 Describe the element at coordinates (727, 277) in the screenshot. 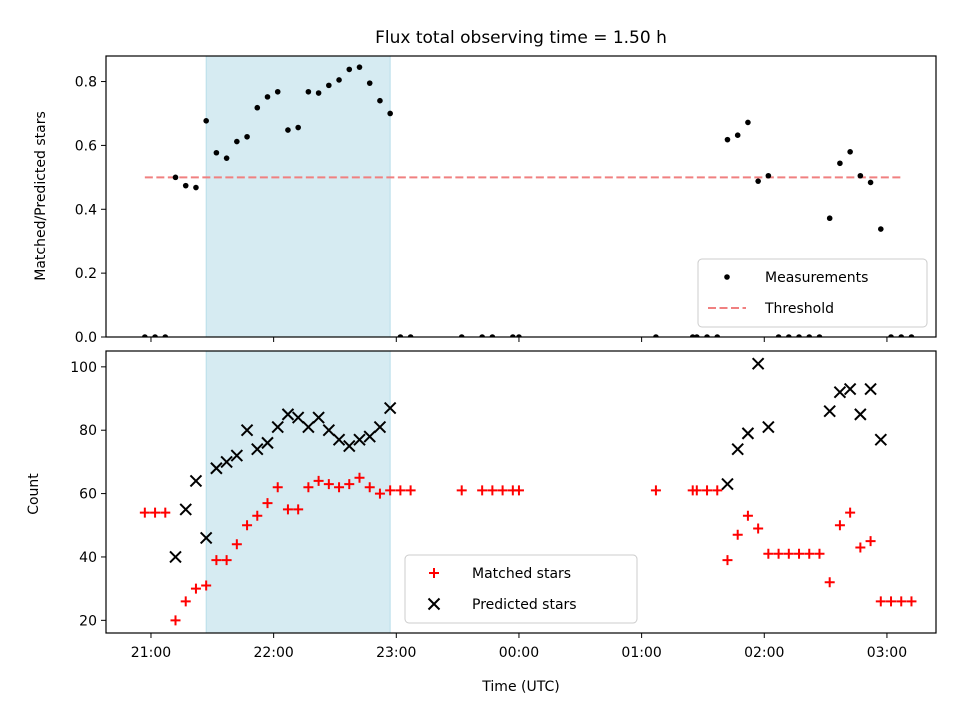

I see `legend-marker-measurements` at that location.